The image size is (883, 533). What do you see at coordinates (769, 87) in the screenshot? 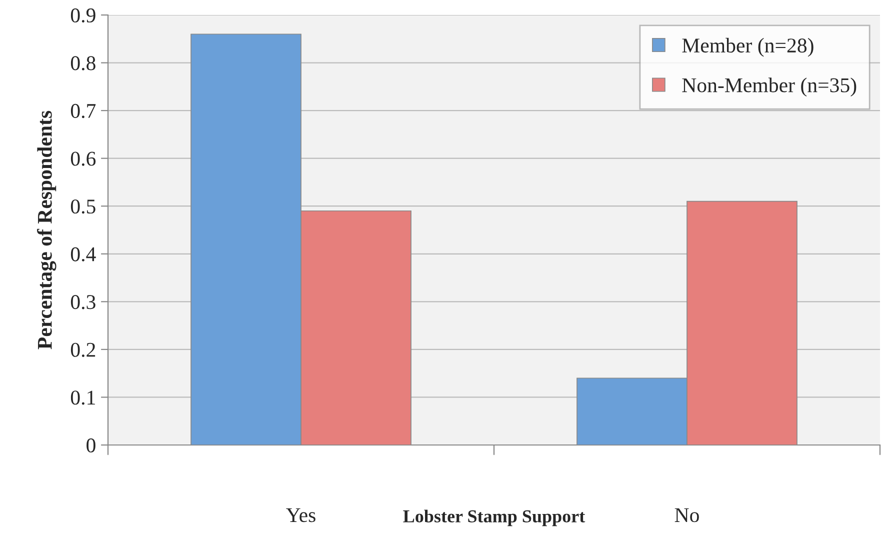
I see `legend-label: Non-Member (n=35)` at bounding box center [769, 87].